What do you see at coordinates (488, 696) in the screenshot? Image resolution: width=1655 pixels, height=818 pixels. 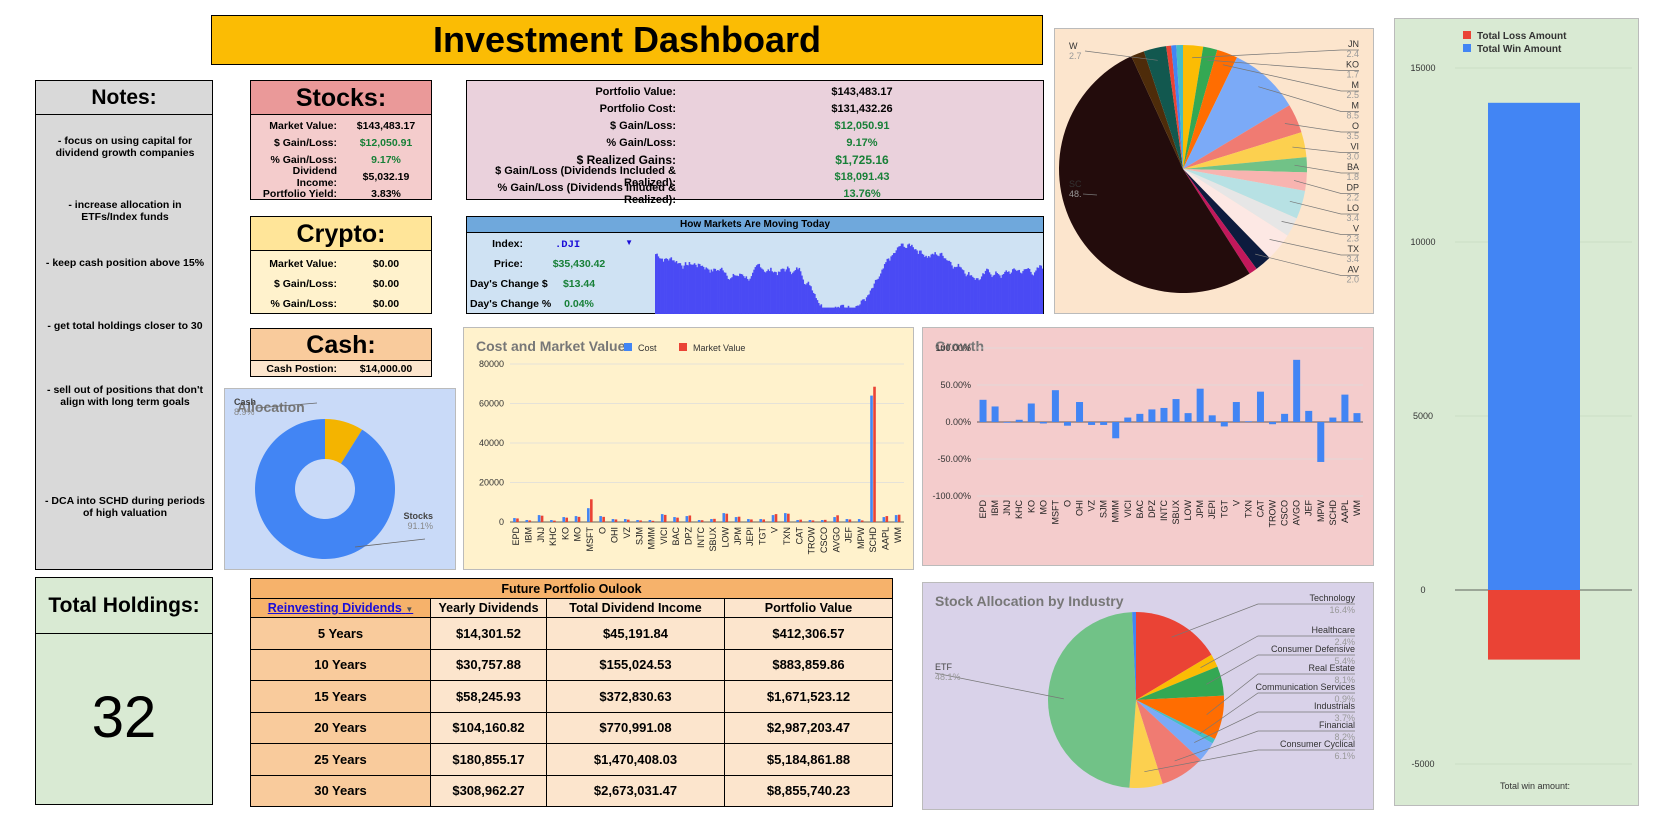 I see `outlook-cell: $58,245.93` at bounding box center [488, 696].